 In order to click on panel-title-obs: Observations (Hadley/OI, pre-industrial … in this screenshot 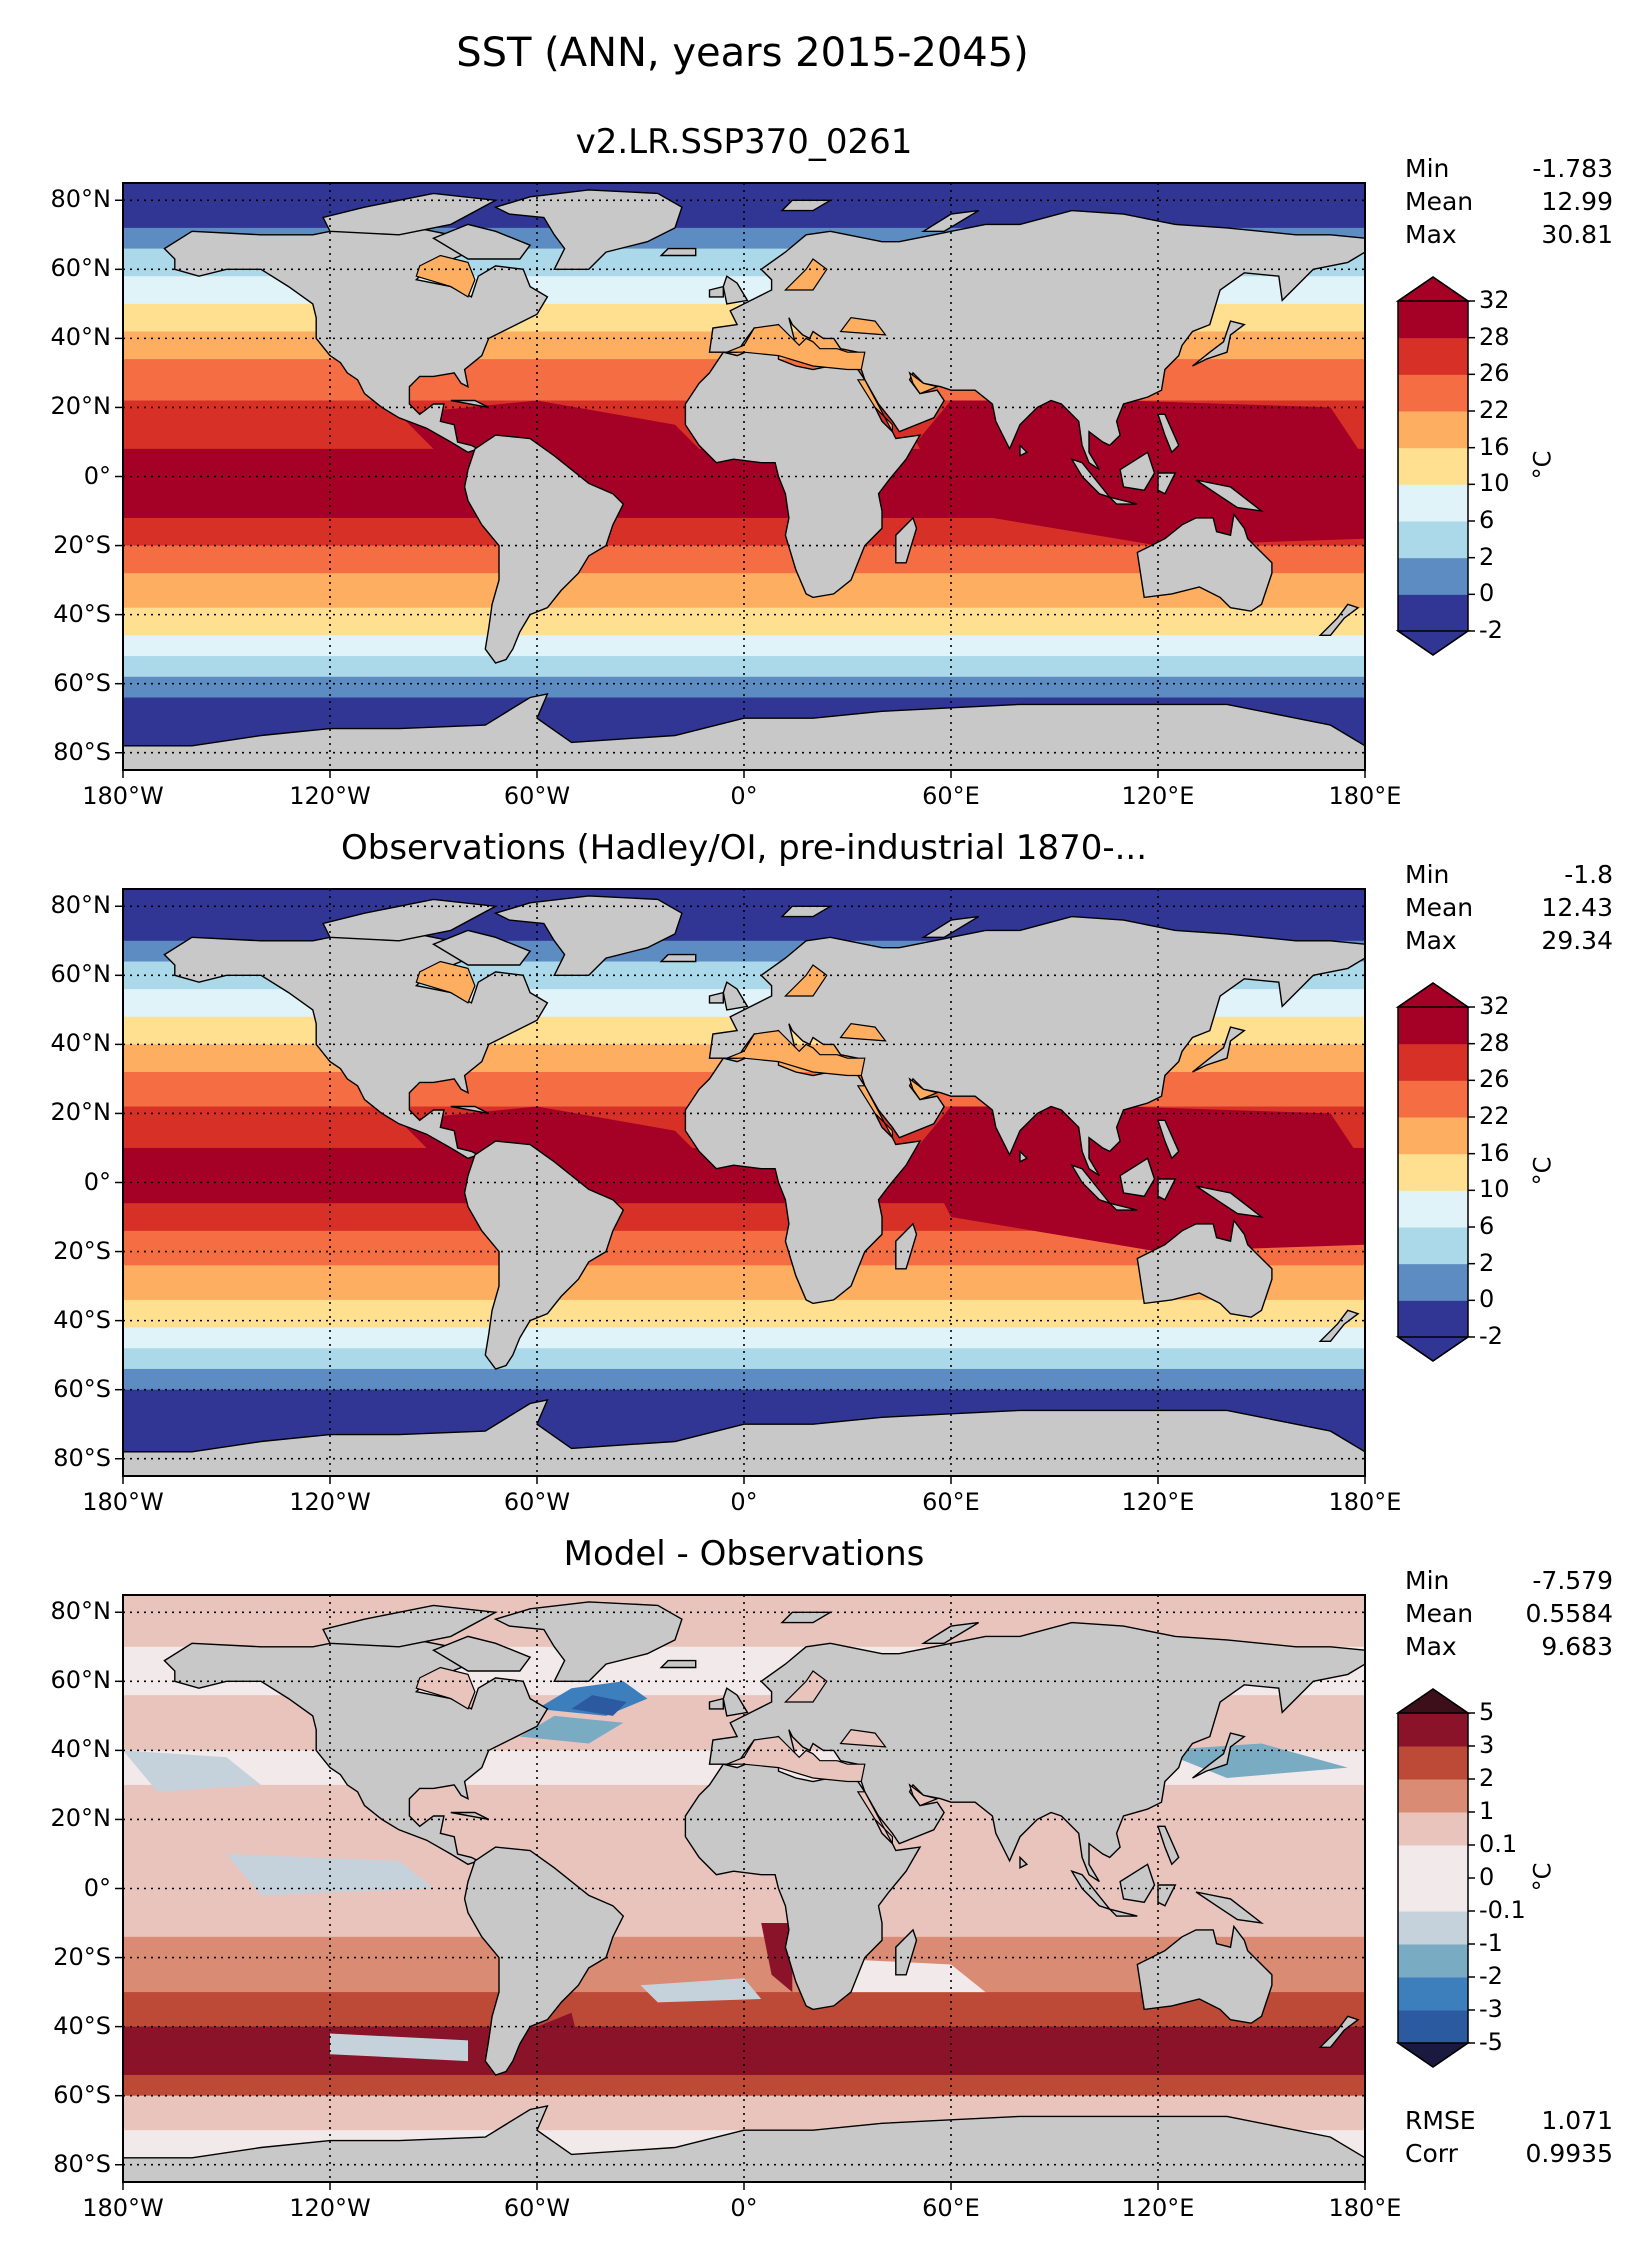, I will do `click(744, 848)`.